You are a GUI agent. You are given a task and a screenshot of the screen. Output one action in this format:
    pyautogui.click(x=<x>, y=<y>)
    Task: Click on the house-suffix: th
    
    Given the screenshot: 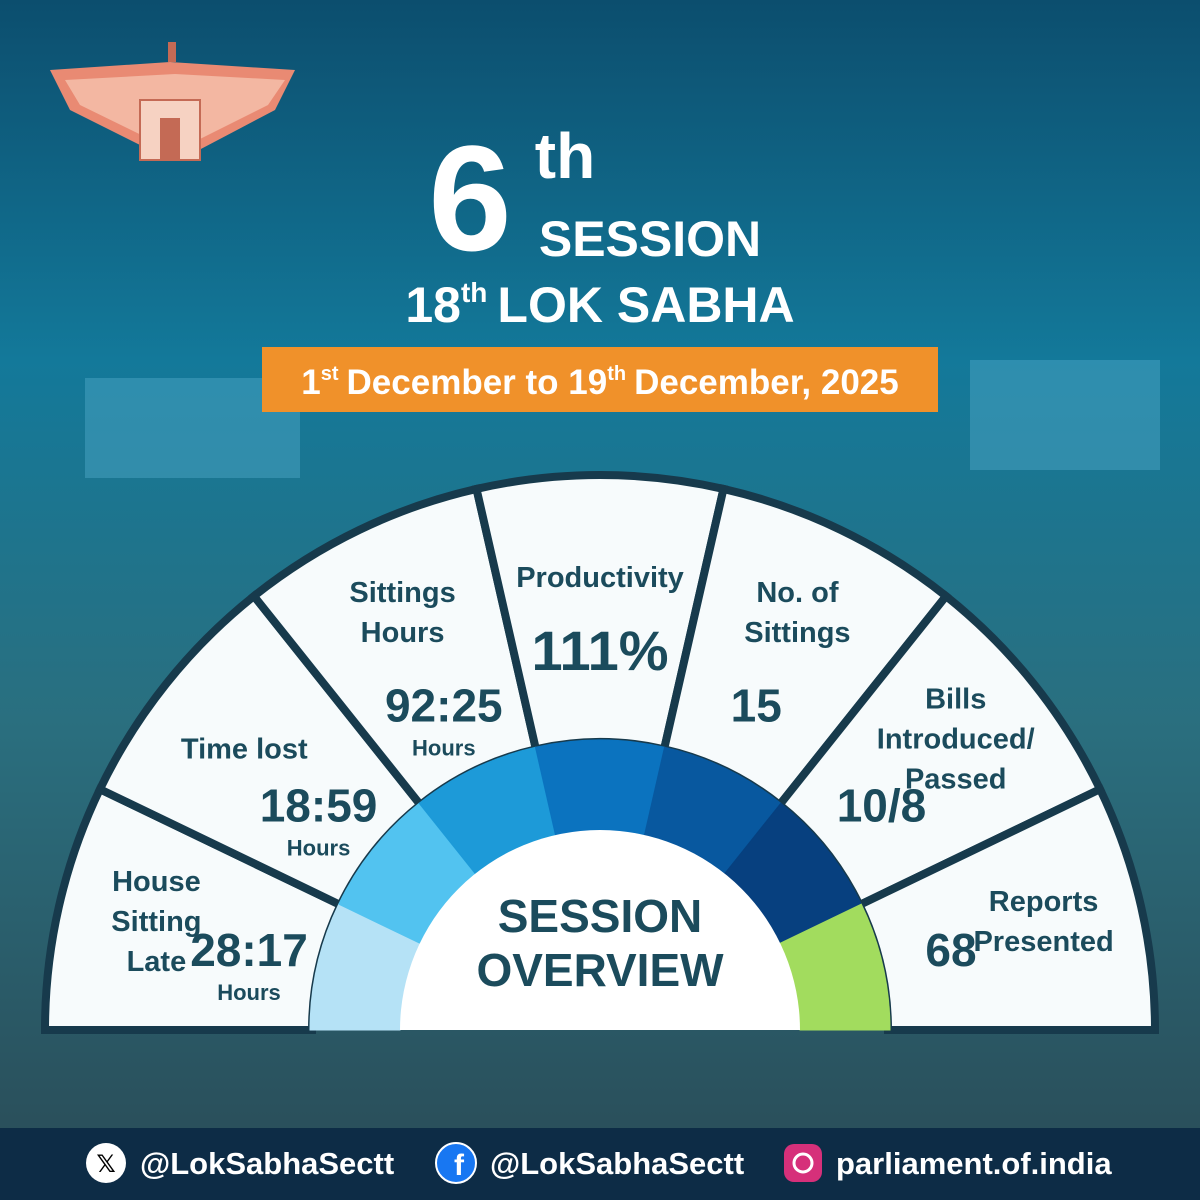 What is the action you would take?
    pyautogui.click(x=474, y=292)
    